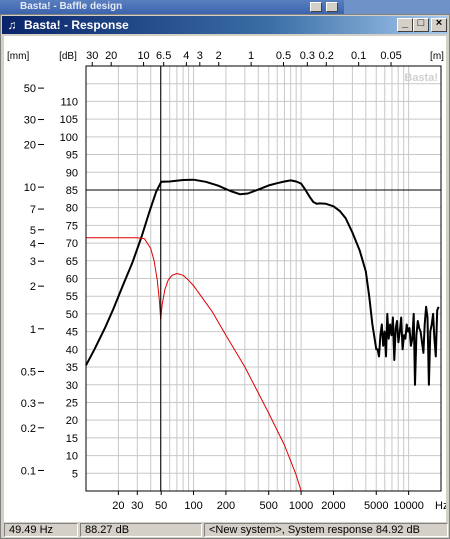  I want to click on mm-axis-unit: [mm], so click(18, 56).